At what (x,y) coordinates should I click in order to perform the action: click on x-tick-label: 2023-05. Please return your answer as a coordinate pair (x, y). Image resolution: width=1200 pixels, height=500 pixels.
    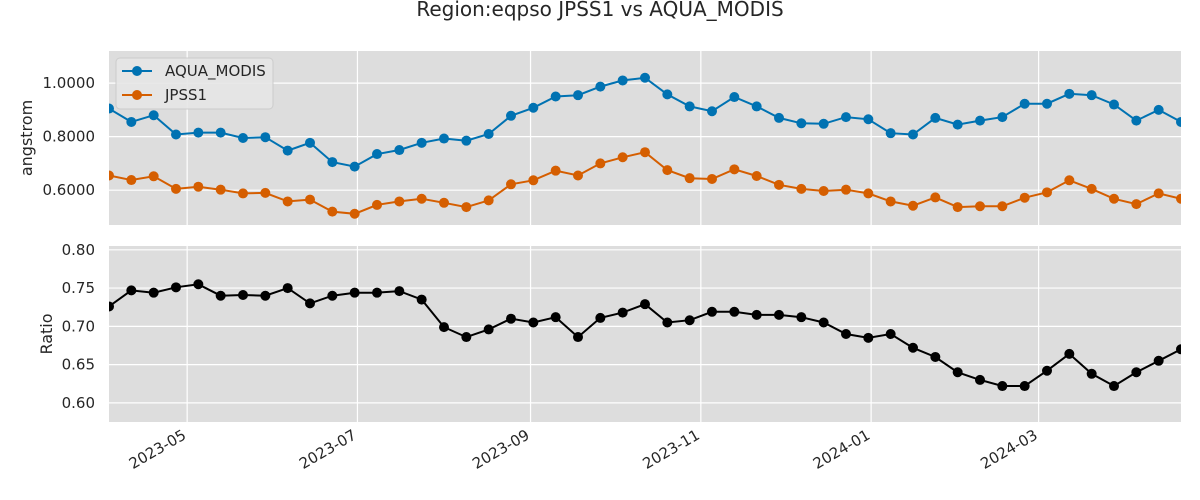
    Looking at the image, I should click on (157, 449).